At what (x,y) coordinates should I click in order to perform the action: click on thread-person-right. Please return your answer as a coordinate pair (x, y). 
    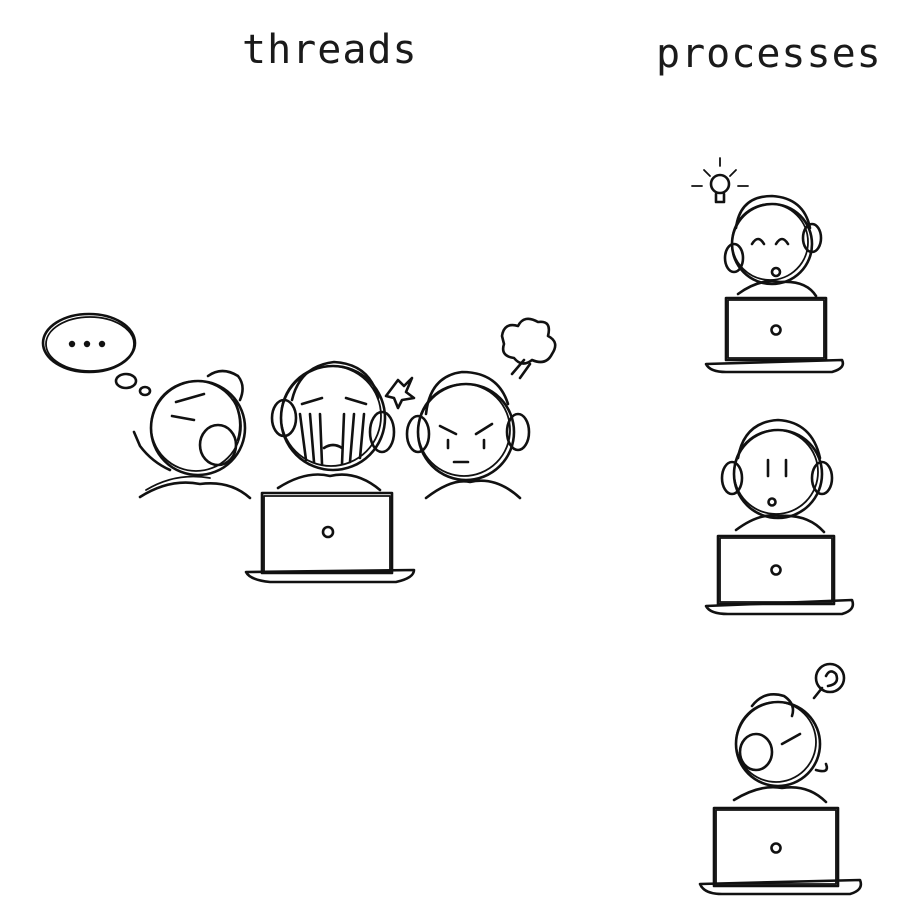
    Looking at the image, I should click on (468, 435).